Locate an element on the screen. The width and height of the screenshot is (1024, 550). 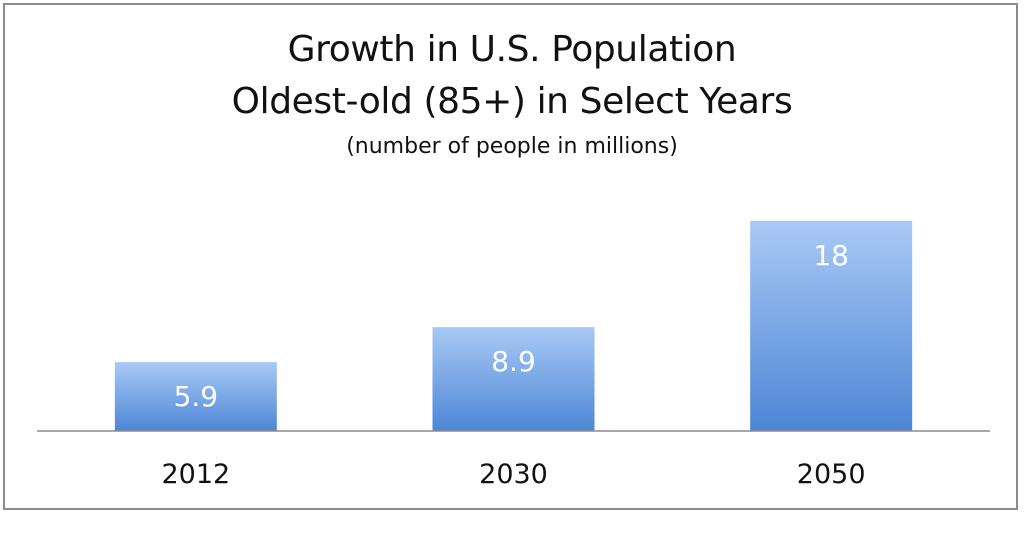
data-label-2012: 5.9 is located at coordinates (196, 396).